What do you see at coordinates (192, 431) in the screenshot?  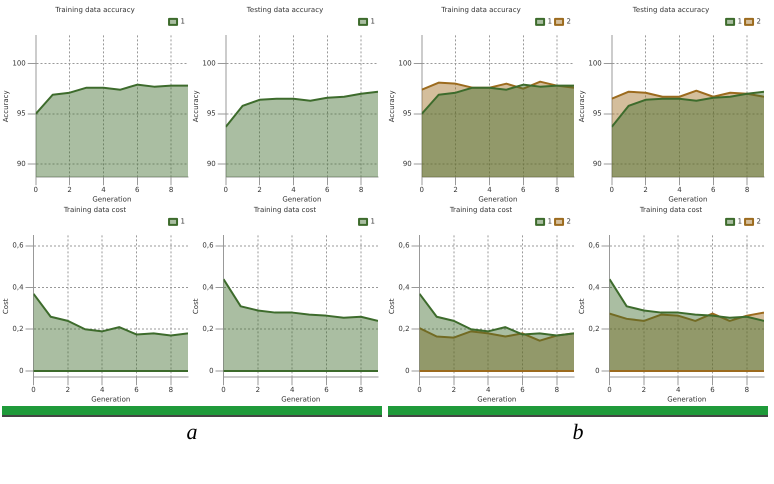 I see `text: a` at bounding box center [192, 431].